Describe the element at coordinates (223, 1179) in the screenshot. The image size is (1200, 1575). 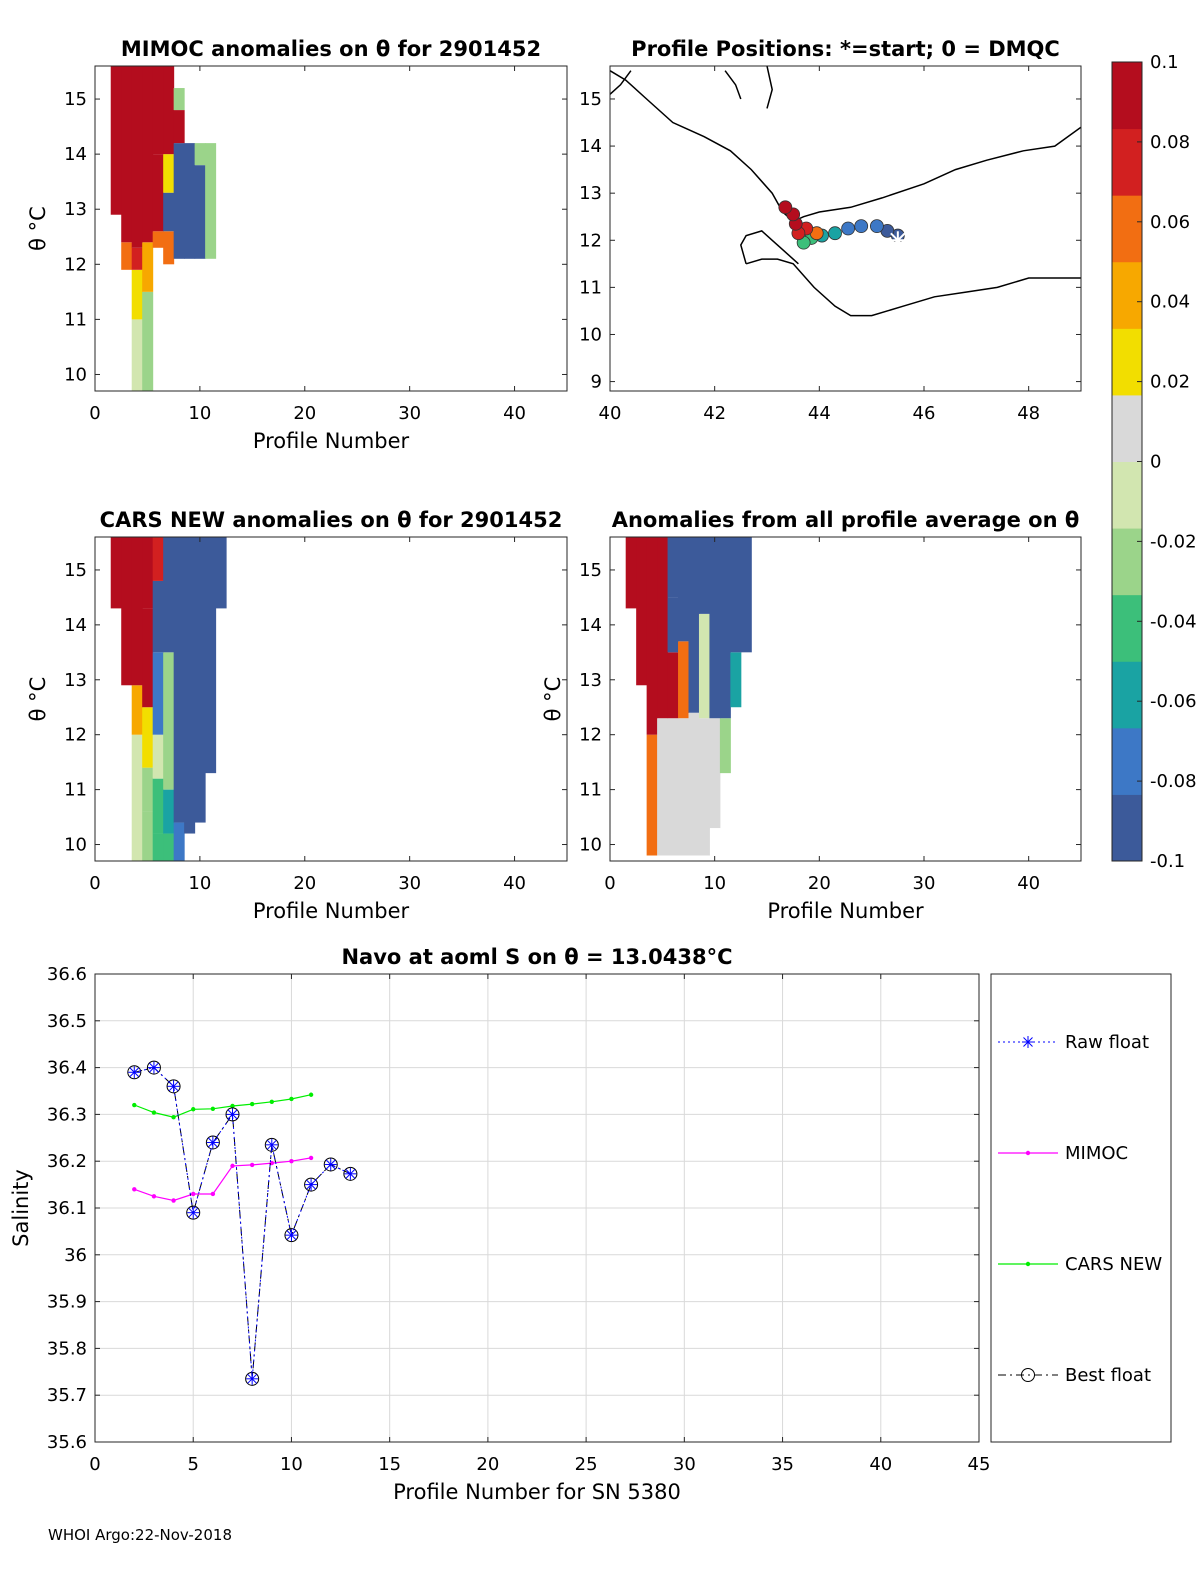
I see `series-mimoc` at that location.